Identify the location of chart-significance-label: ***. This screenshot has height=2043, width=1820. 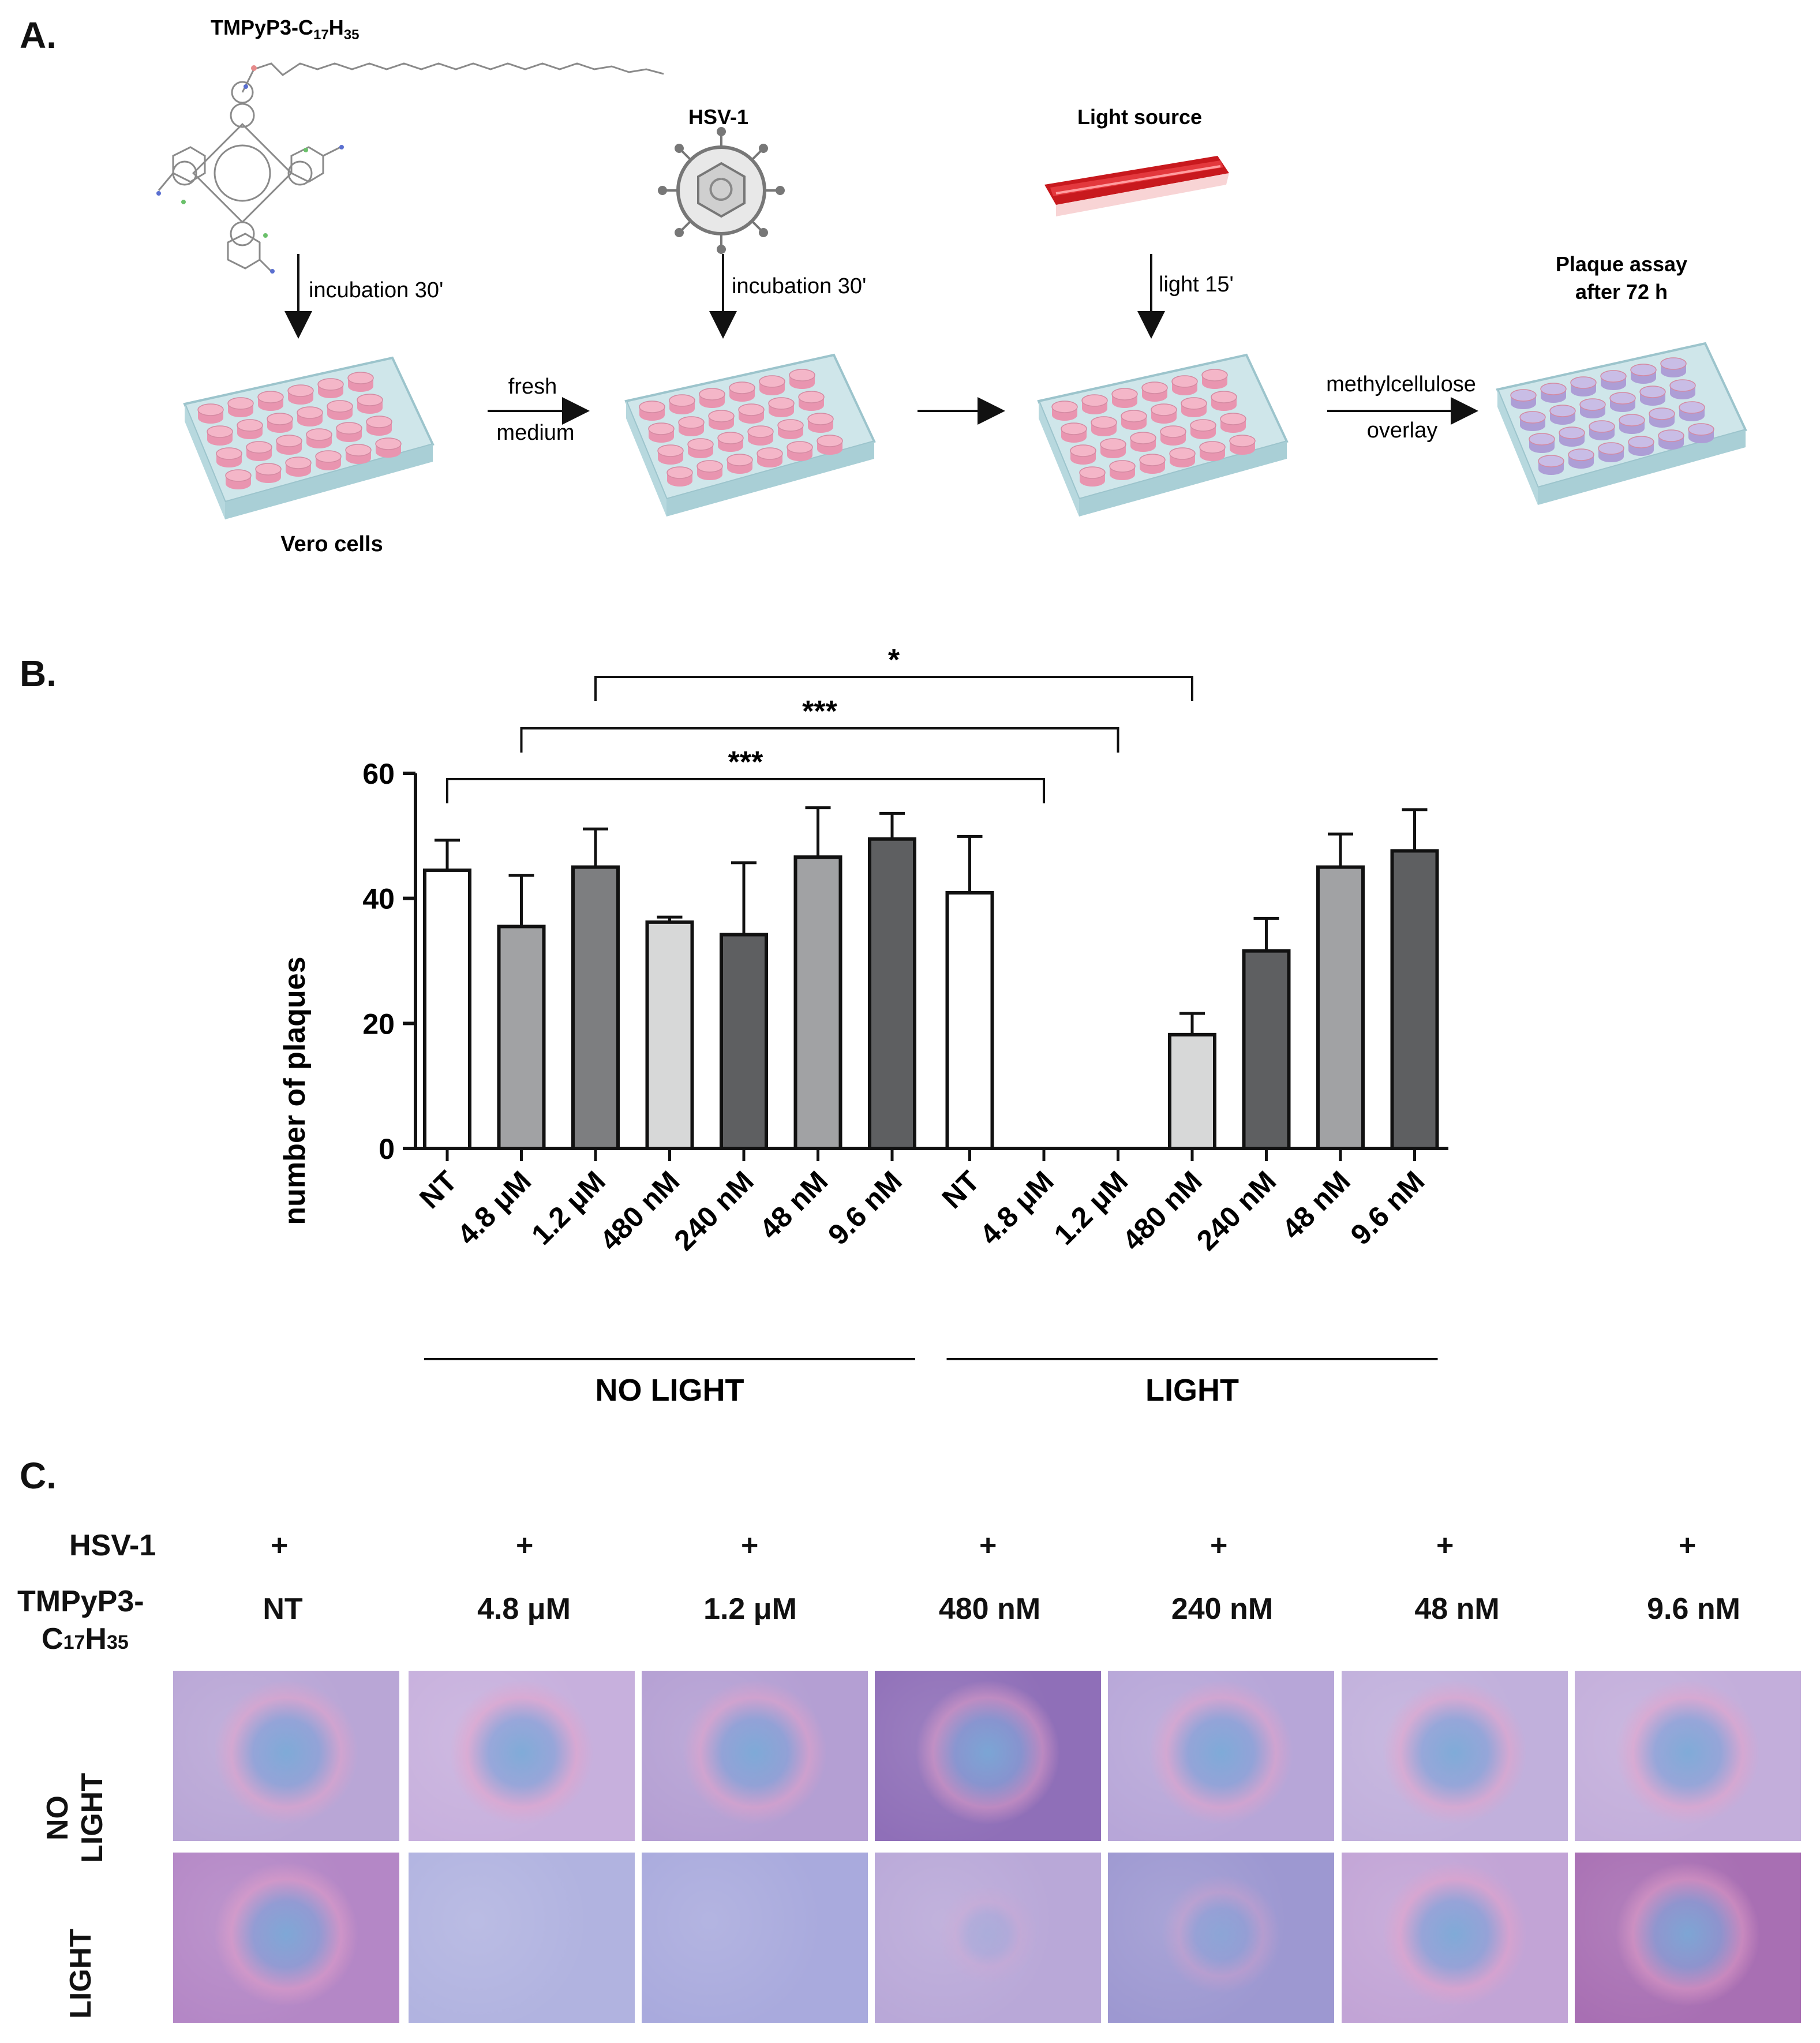
(819, 711).